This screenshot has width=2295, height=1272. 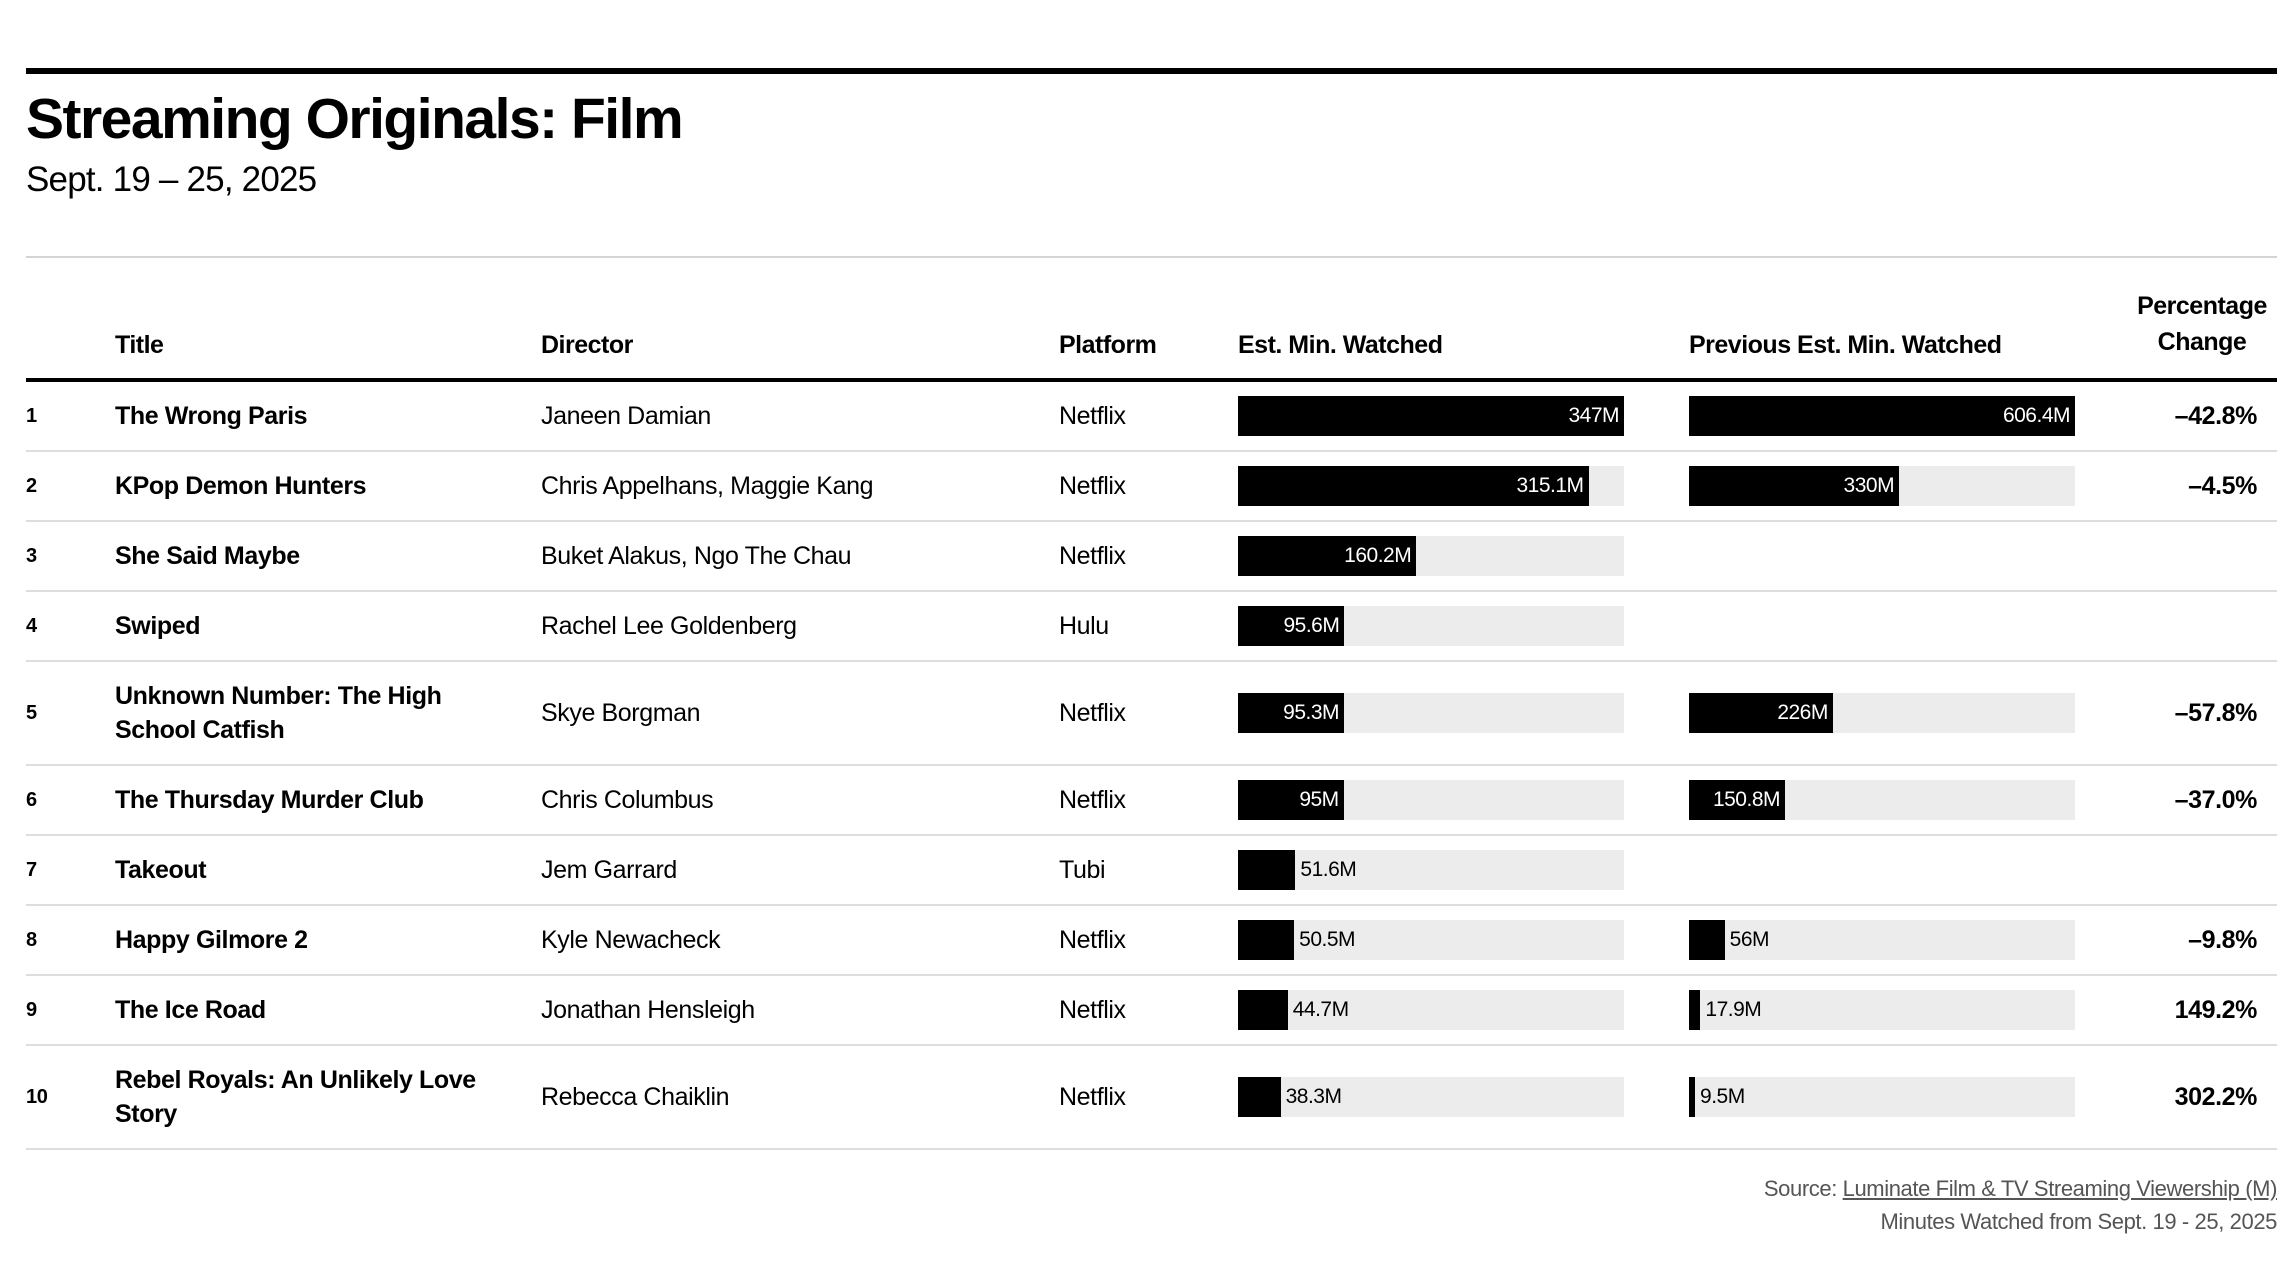 What do you see at coordinates (295, 1097) in the screenshot?
I see `film-title: Rebel Royals: An Unlikely Love Story` at bounding box center [295, 1097].